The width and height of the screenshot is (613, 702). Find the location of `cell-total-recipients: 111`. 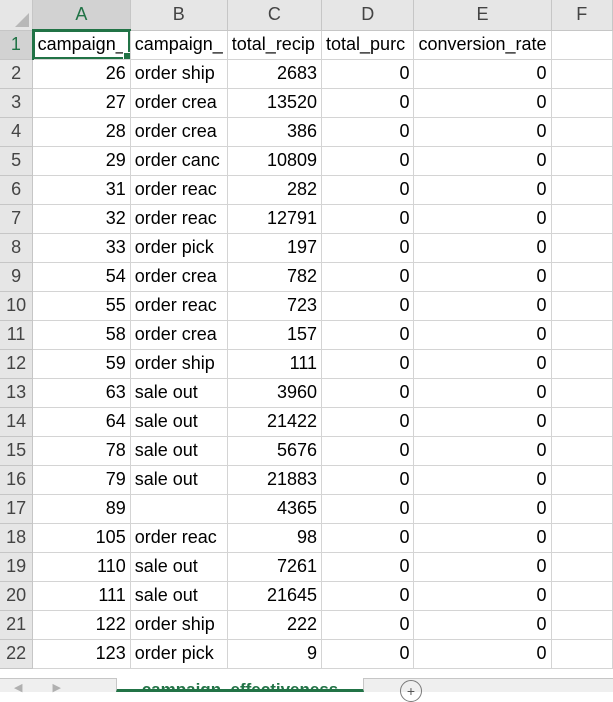

cell-total-recipients: 111 is located at coordinates (275, 364).